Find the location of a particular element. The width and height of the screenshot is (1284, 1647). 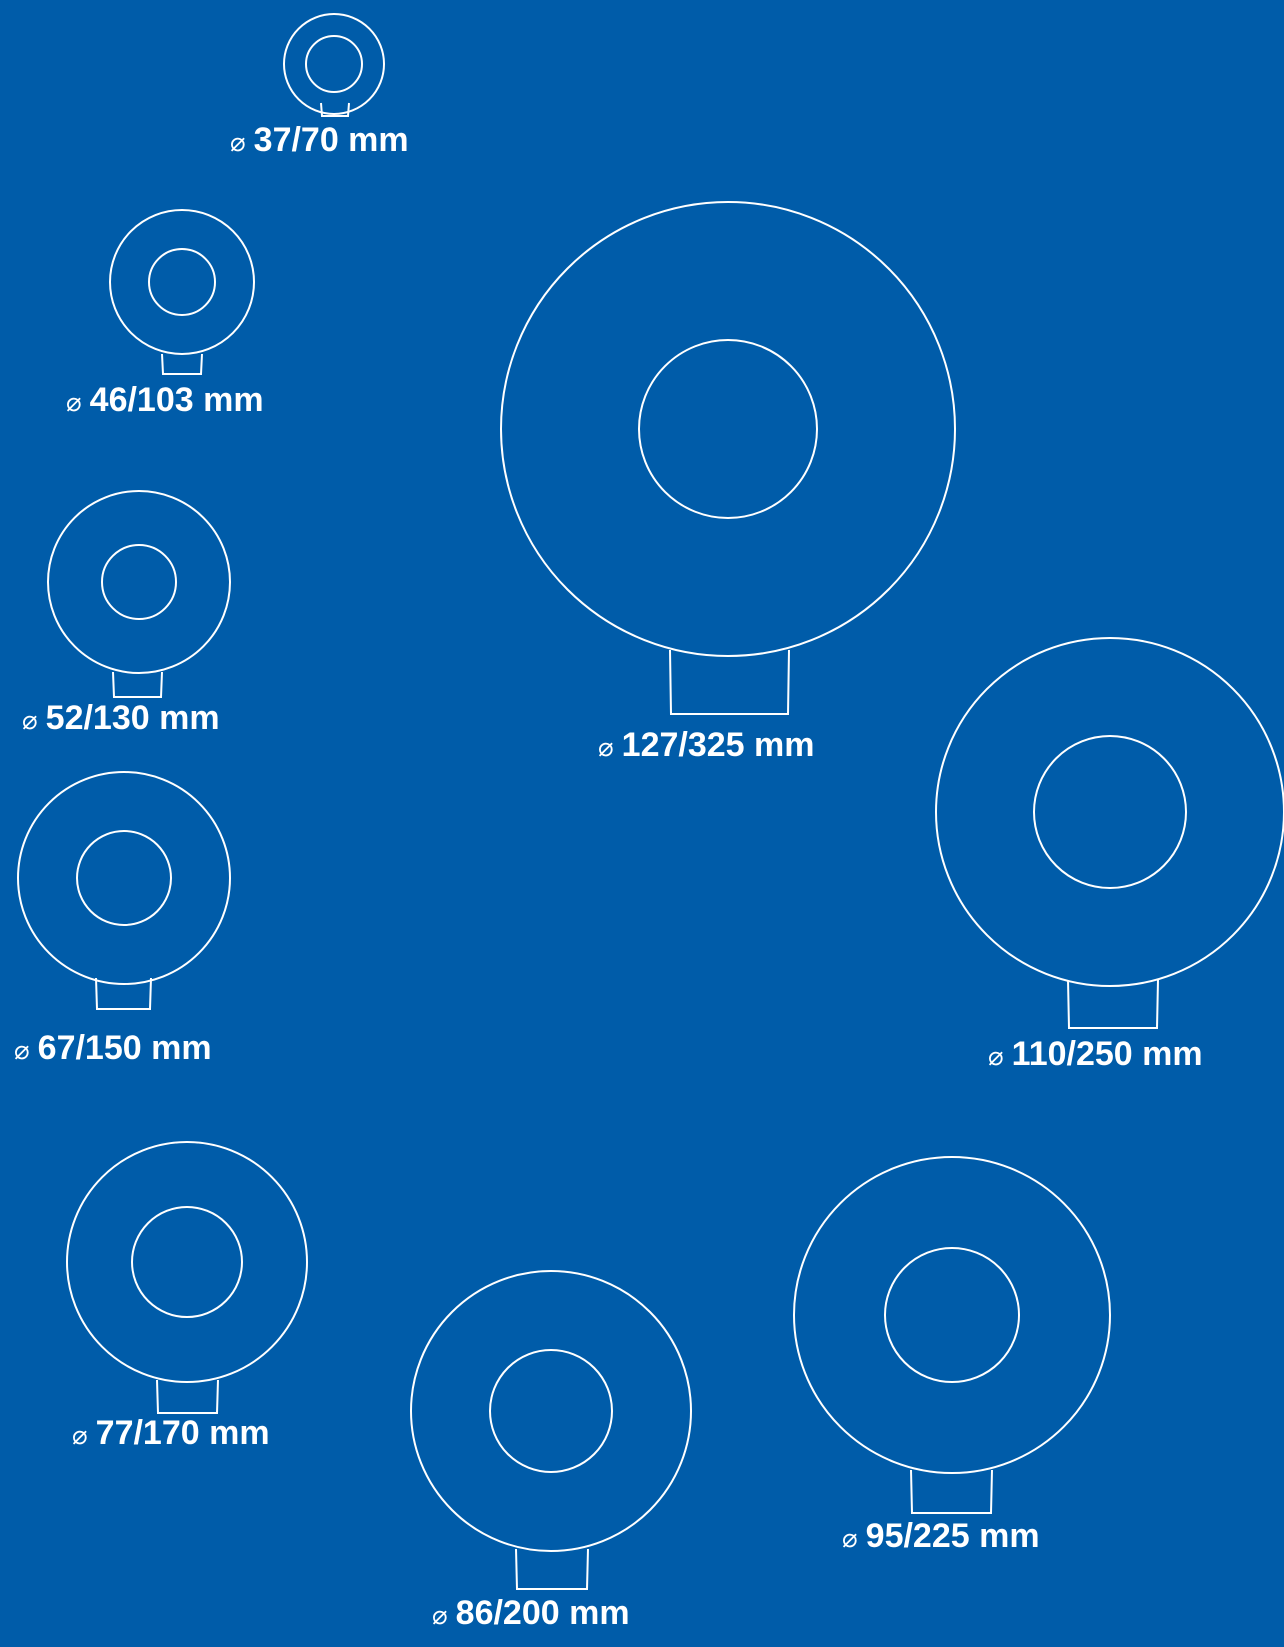

size-label-37-70: ⌀ 37/70 mm is located at coordinates (319, 140).